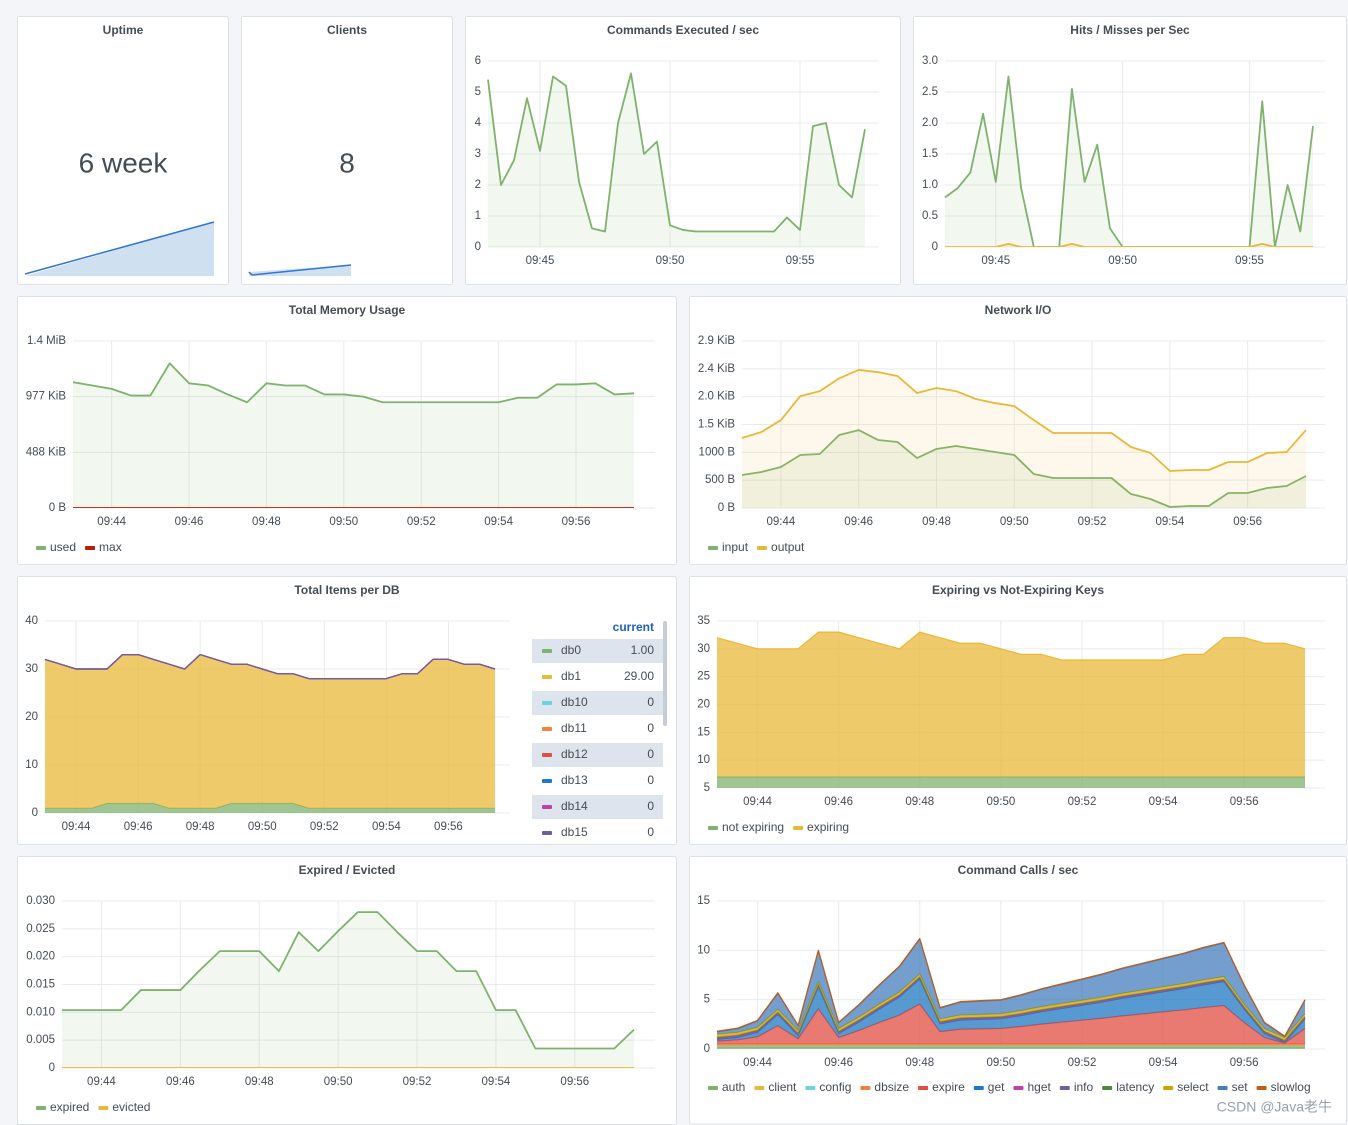  What do you see at coordinates (735, 547) in the screenshot?
I see `legend-label: input` at bounding box center [735, 547].